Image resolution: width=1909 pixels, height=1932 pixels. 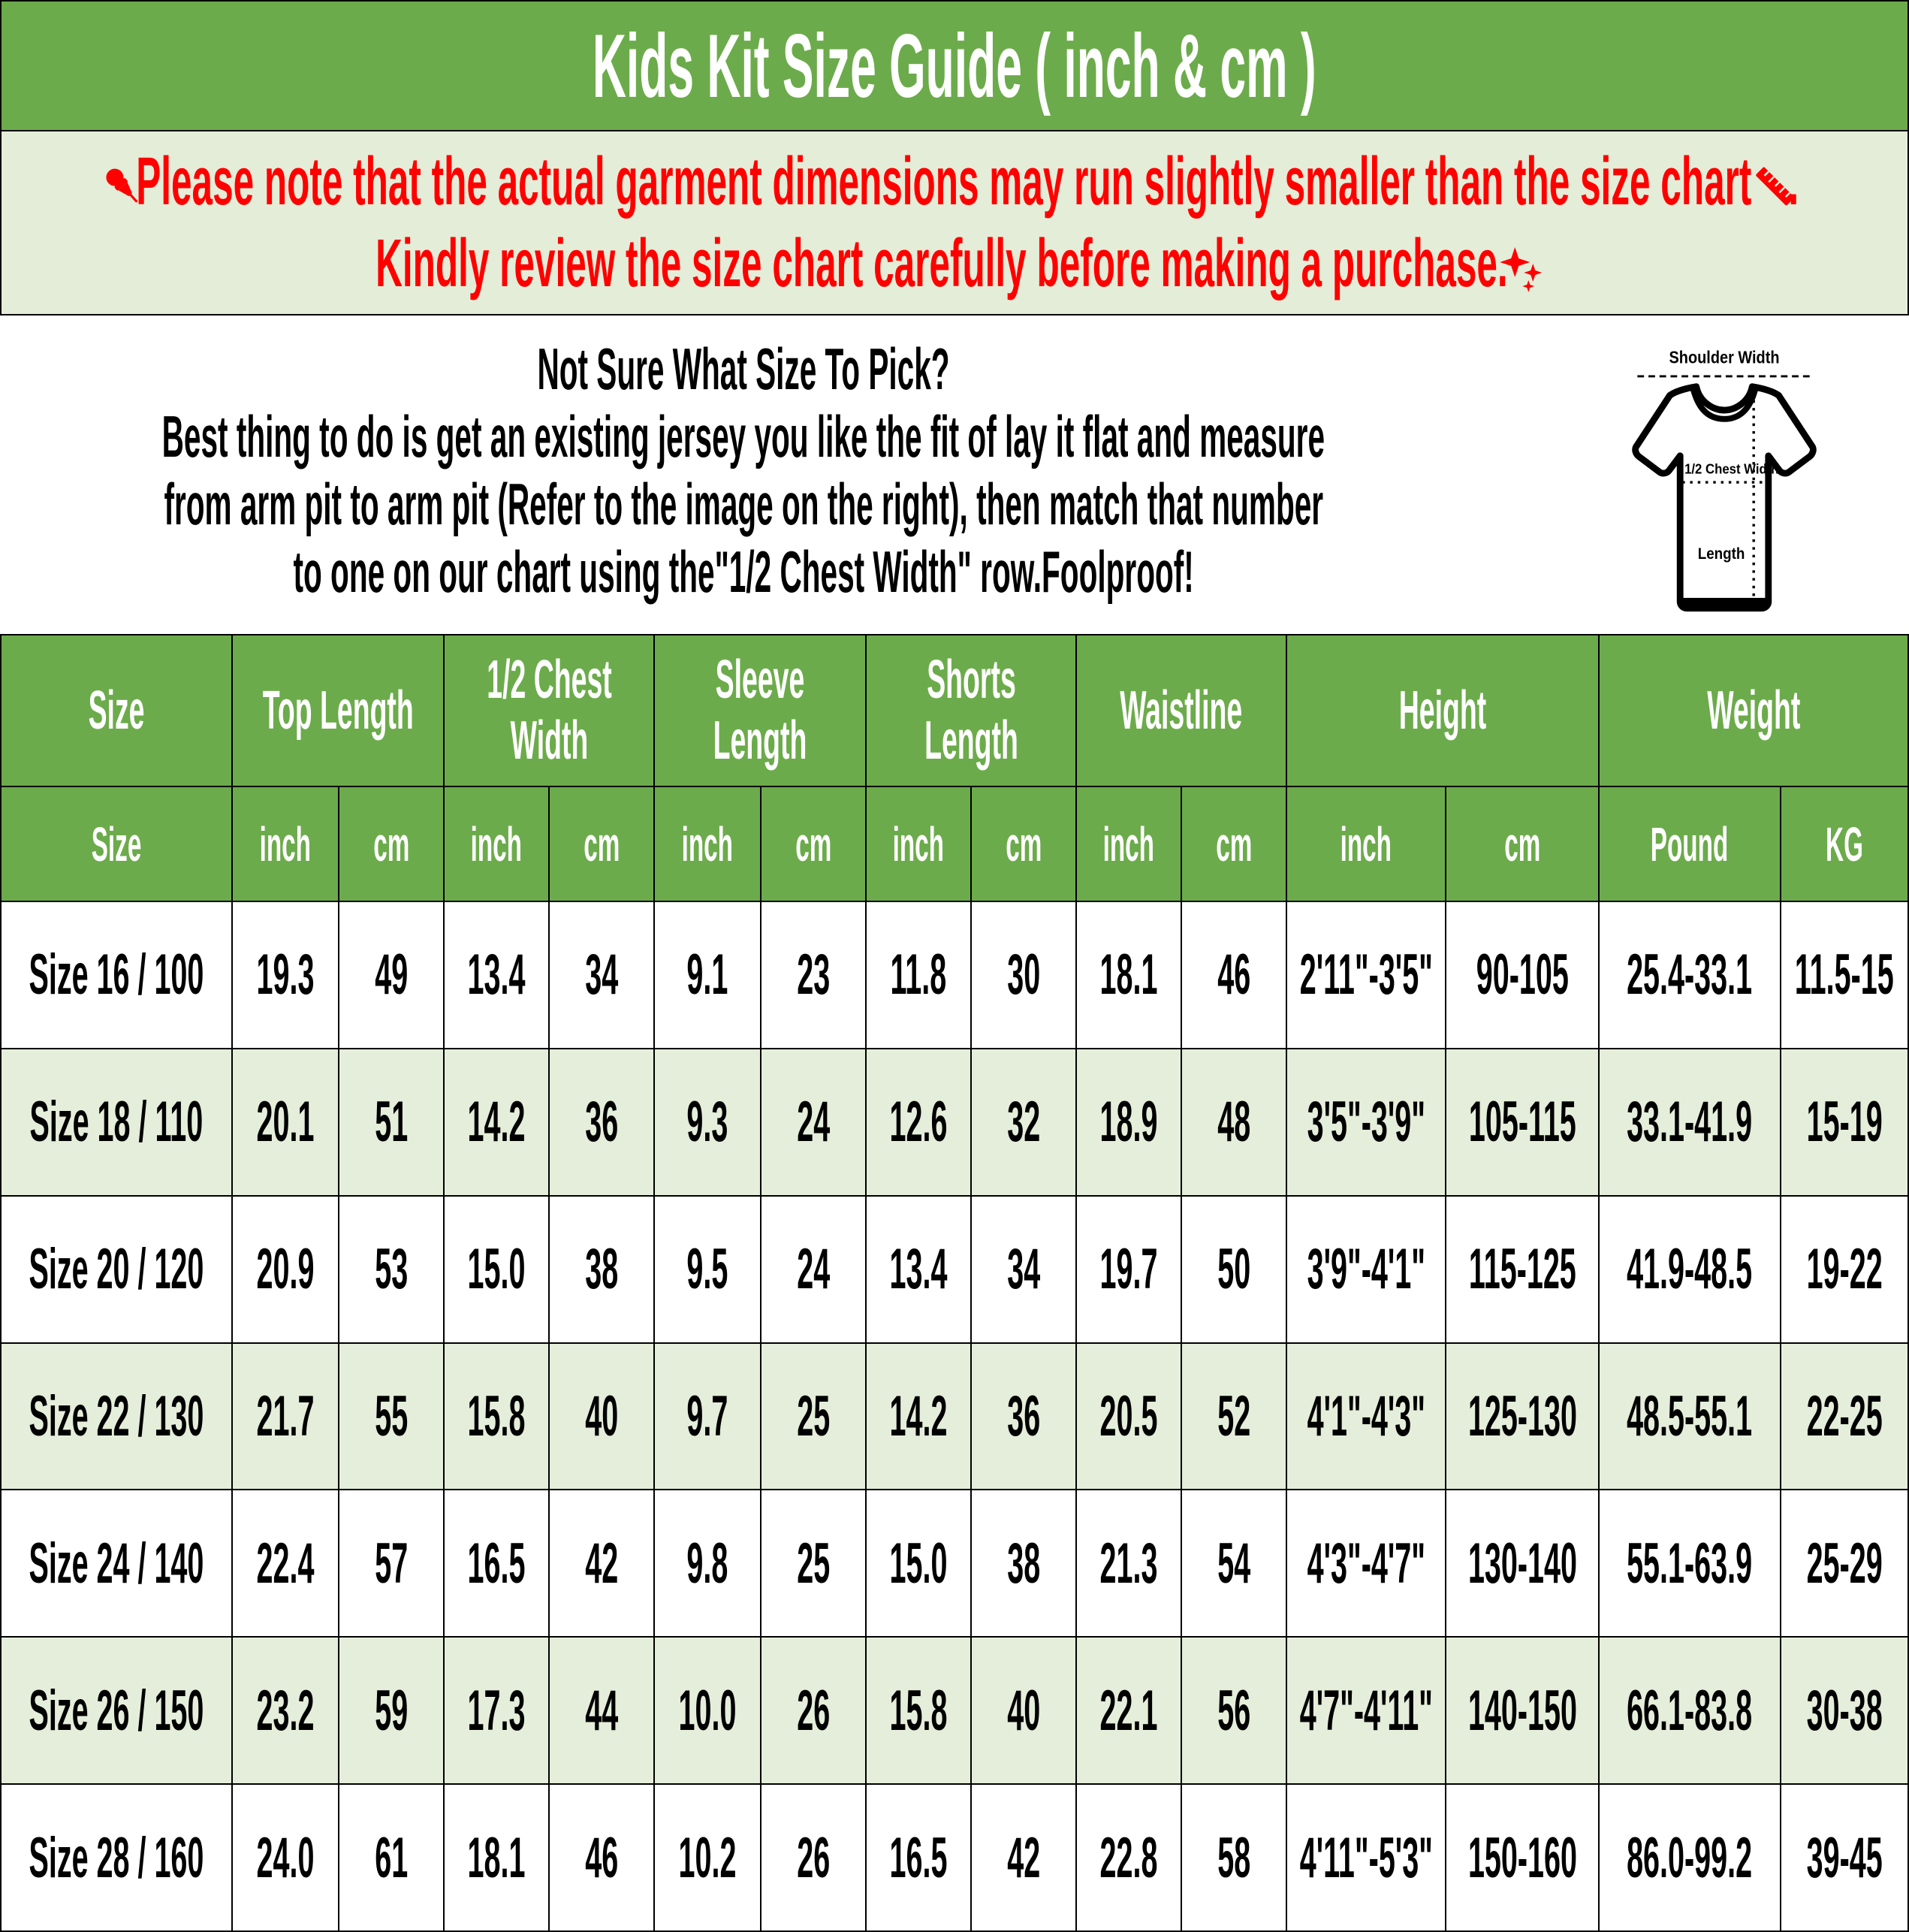 What do you see at coordinates (391, 1857) in the screenshot?
I see `table-cell-r6-c2-label: 61` at bounding box center [391, 1857].